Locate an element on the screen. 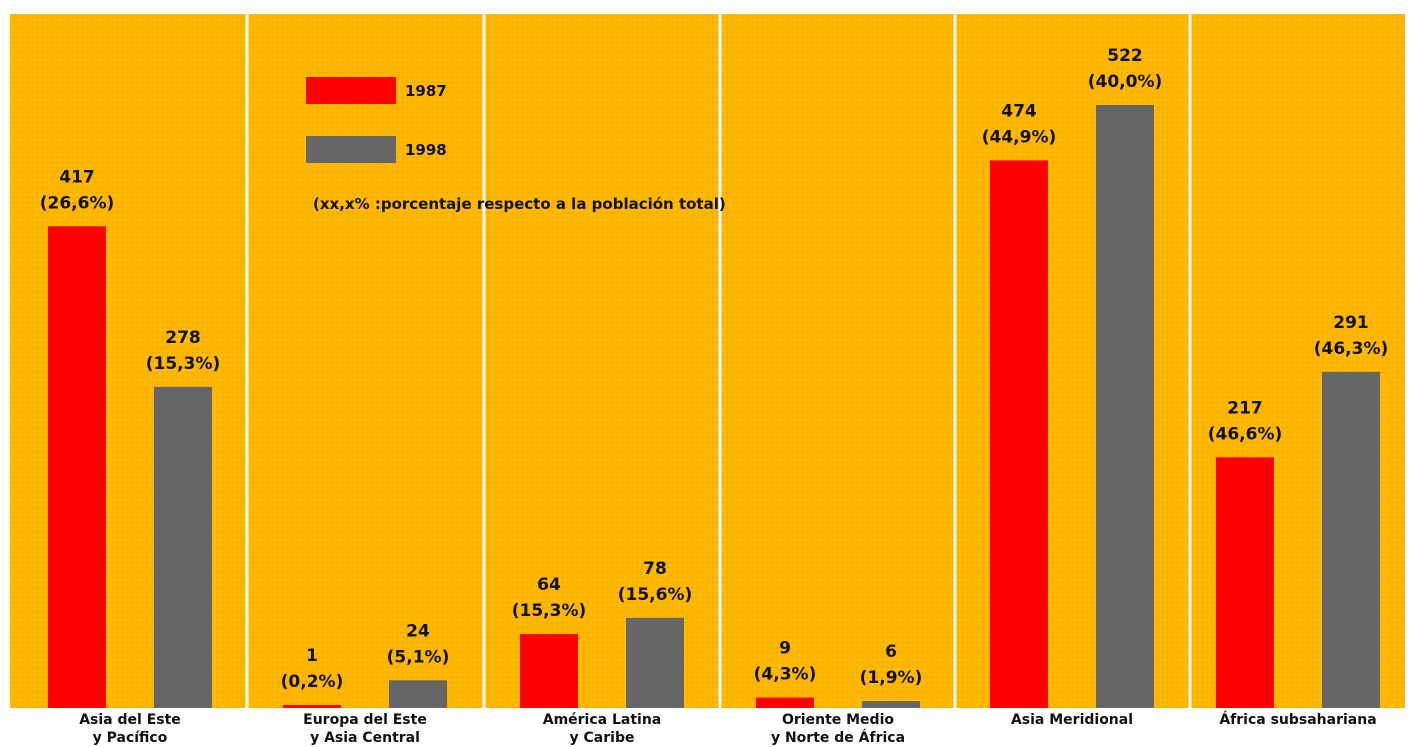 This screenshot has width=1415, height=747. data-label-value: 78 is located at coordinates (655, 569).